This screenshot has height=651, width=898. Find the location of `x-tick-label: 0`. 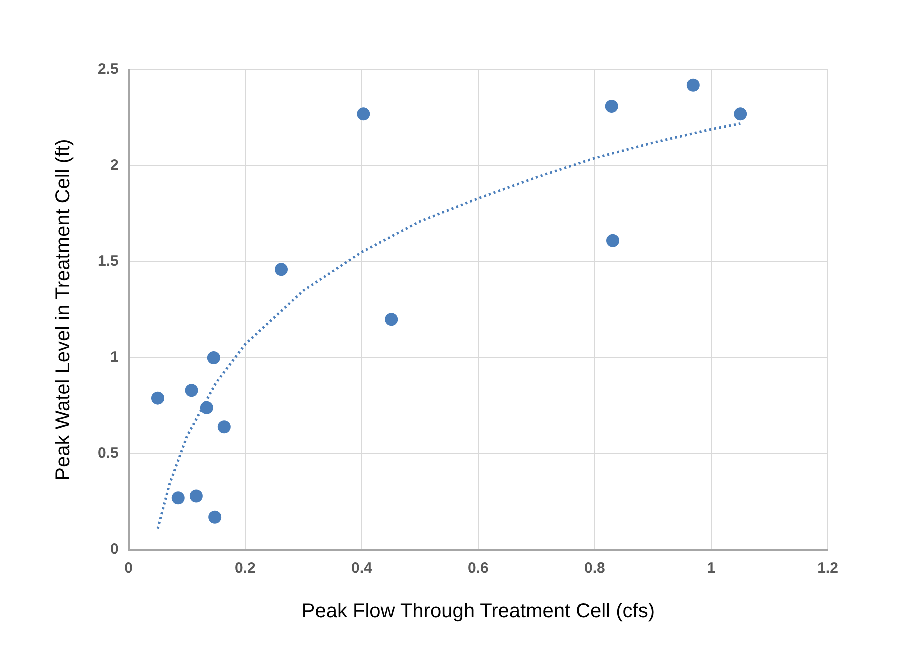

x-tick-label: 0 is located at coordinates (129, 569).